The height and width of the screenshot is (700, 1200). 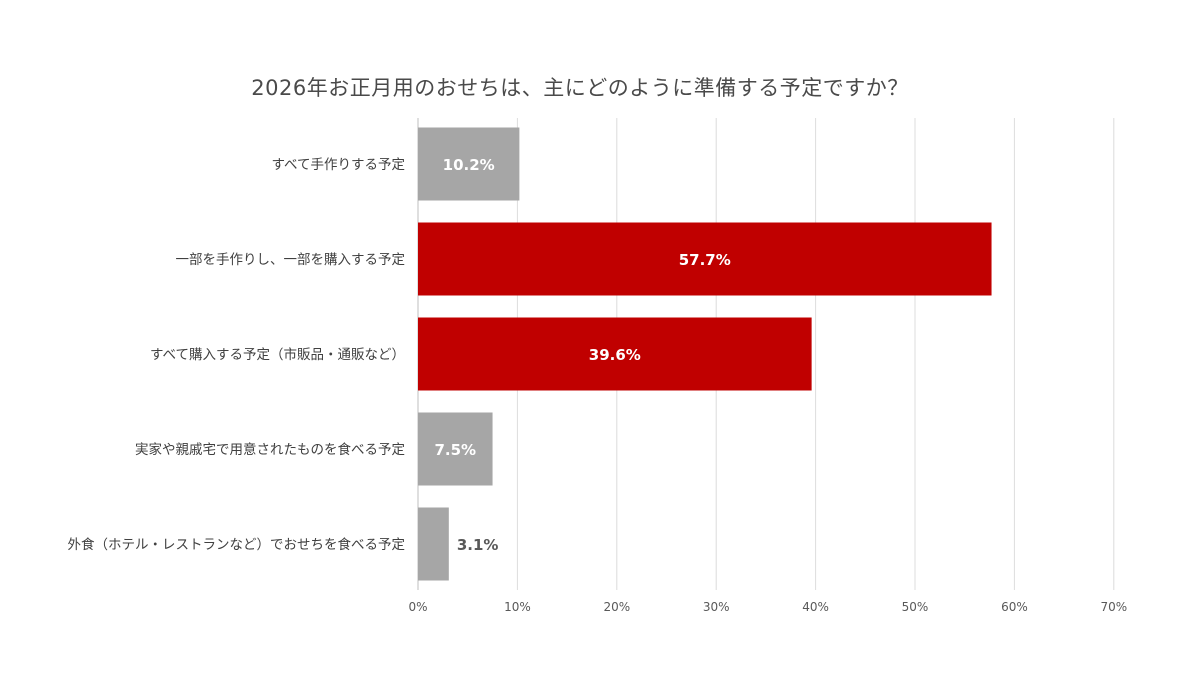 I want to click on data-label: 57.7%, so click(x=705, y=260).